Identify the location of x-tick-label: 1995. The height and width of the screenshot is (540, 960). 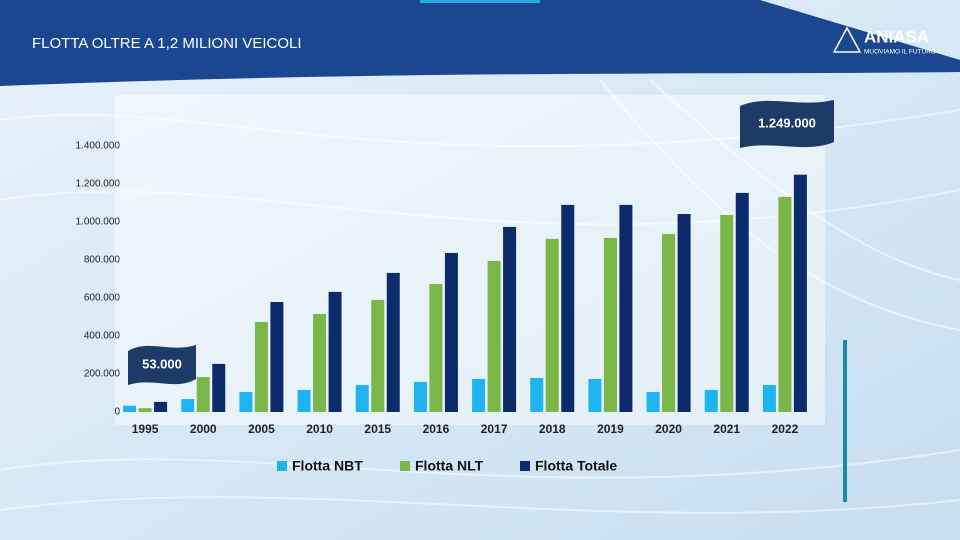
(145, 429).